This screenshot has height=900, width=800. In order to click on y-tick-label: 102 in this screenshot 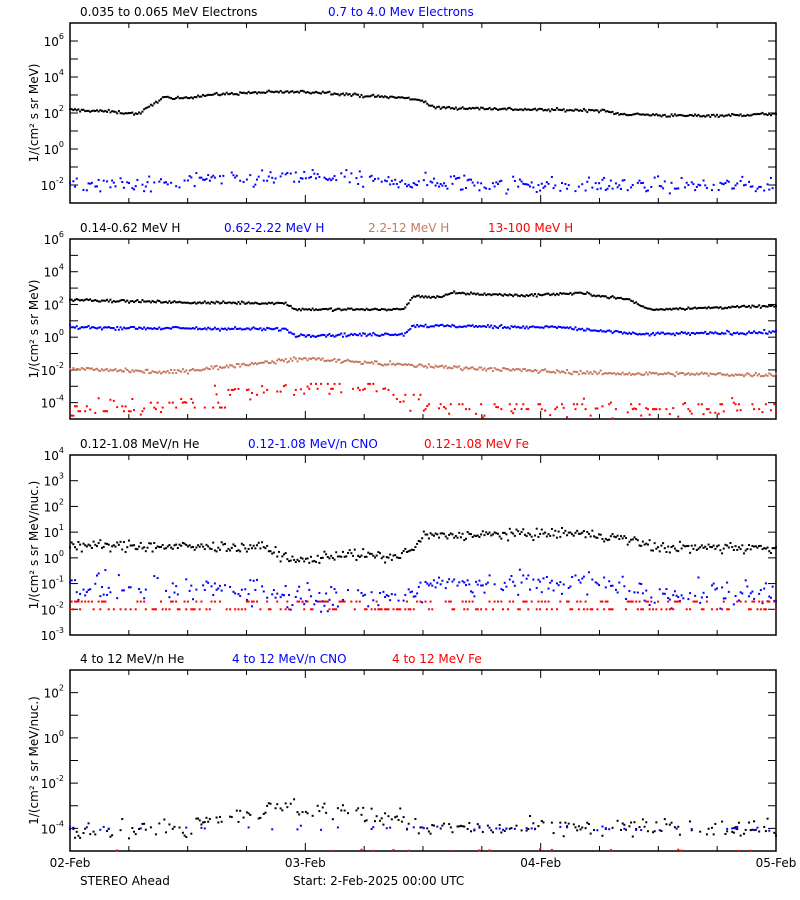, I will do `click(54, 303)`.